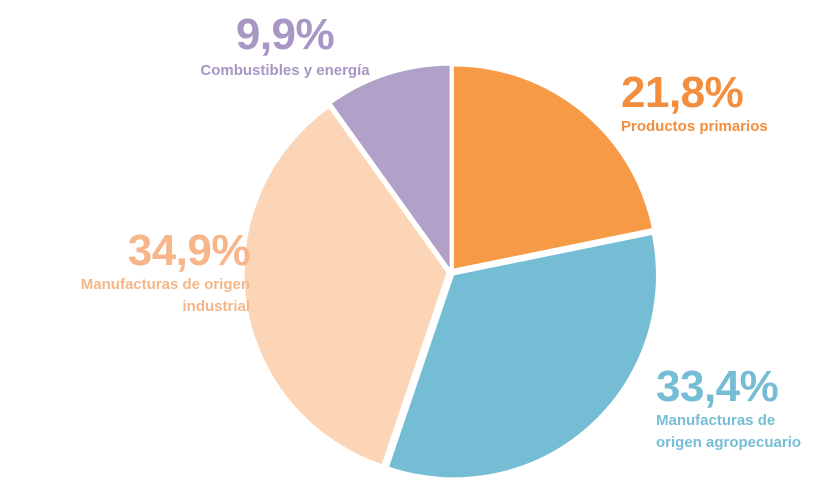 The image size is (837, 479). Describe the element at coordinates (165, 284) in the screenshot. I see `name-moi-line1: Manufacturas de origen` at that location.